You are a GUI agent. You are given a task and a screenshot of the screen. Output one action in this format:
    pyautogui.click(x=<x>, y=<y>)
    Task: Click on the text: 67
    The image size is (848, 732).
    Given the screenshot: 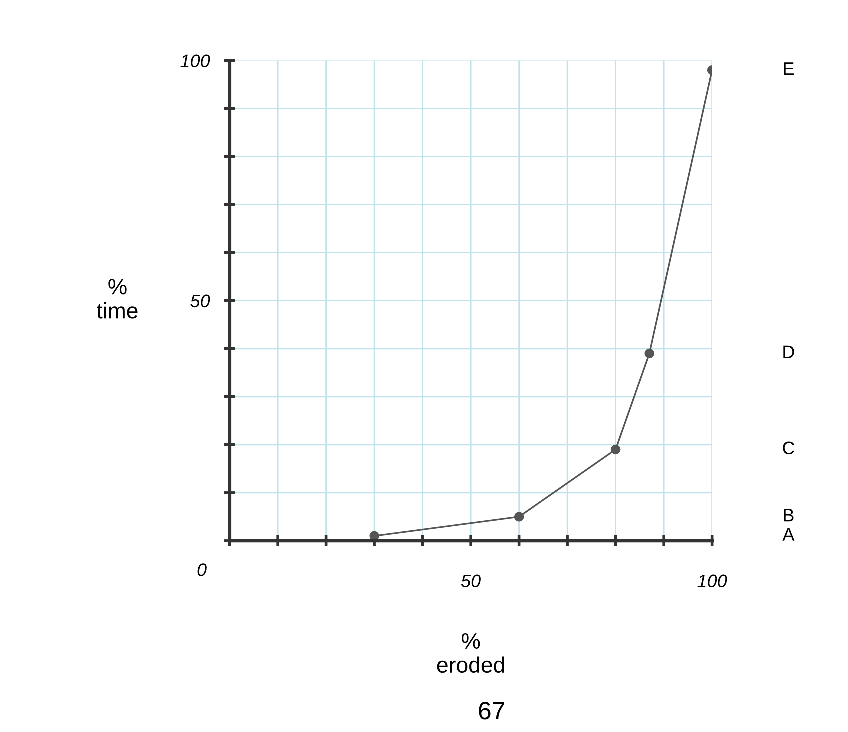 What is the action you would take?
    pyautogui.click(x=491, y=711)
    